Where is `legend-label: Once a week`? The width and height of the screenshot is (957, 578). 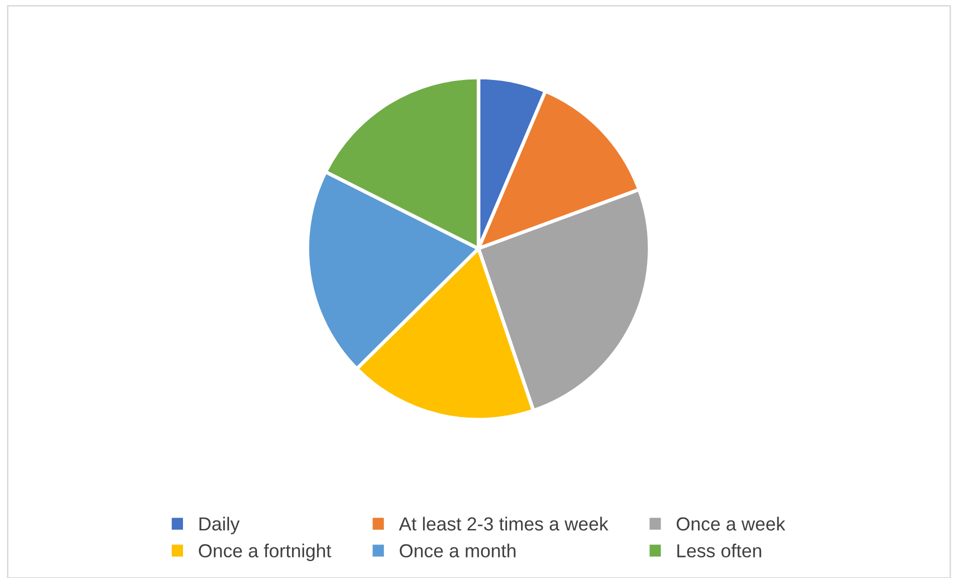 legend-label: Once a week is located at coordinates (731, 523).